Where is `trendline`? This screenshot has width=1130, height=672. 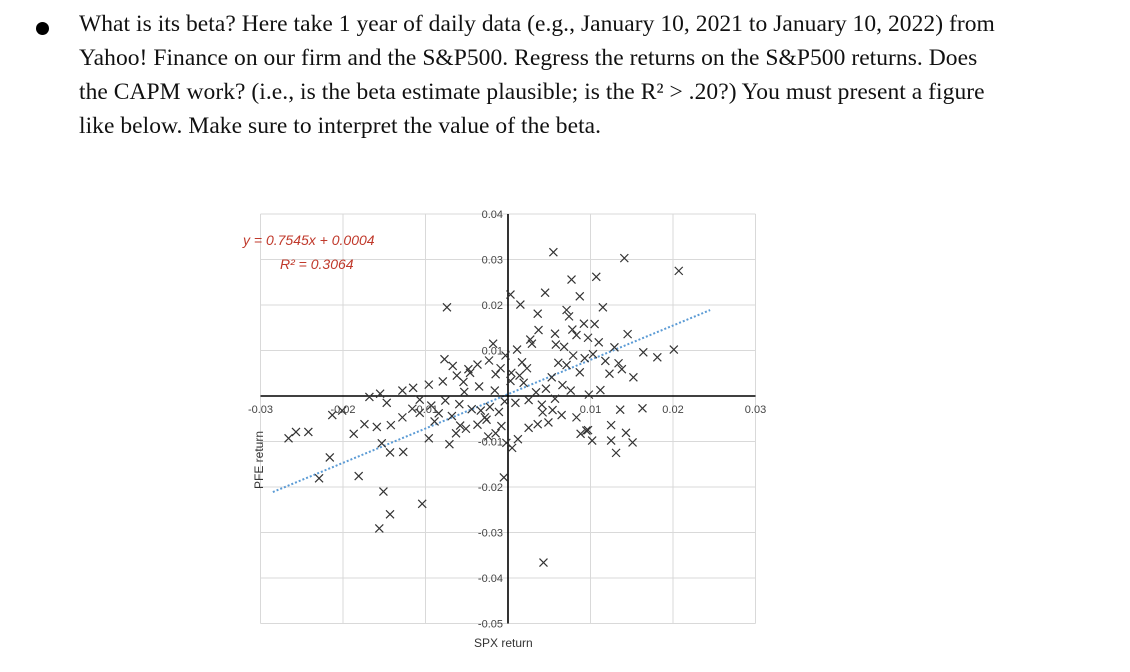
trendline is located at coordinates (491, 401).